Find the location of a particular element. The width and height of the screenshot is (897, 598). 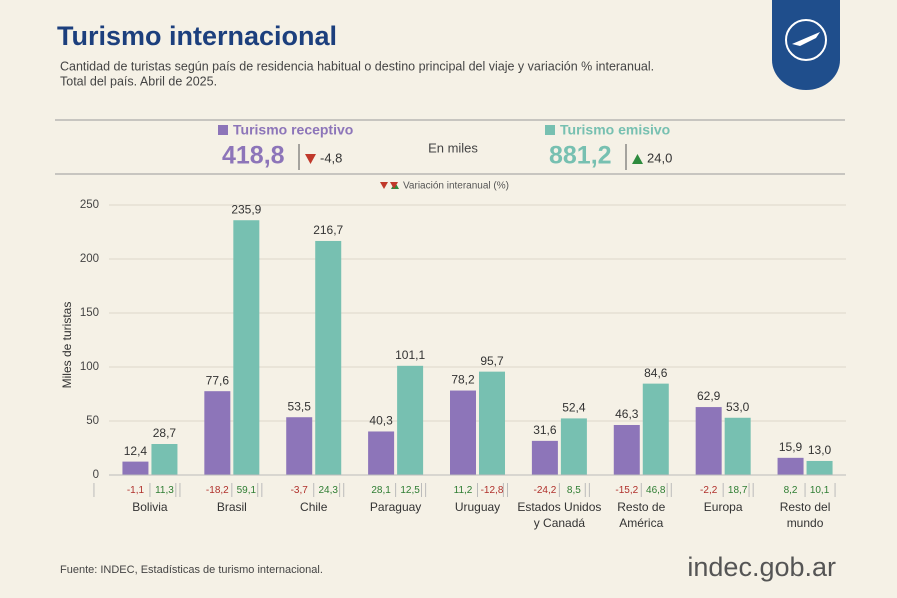

badge-icon is located at coordinates (806, 40).